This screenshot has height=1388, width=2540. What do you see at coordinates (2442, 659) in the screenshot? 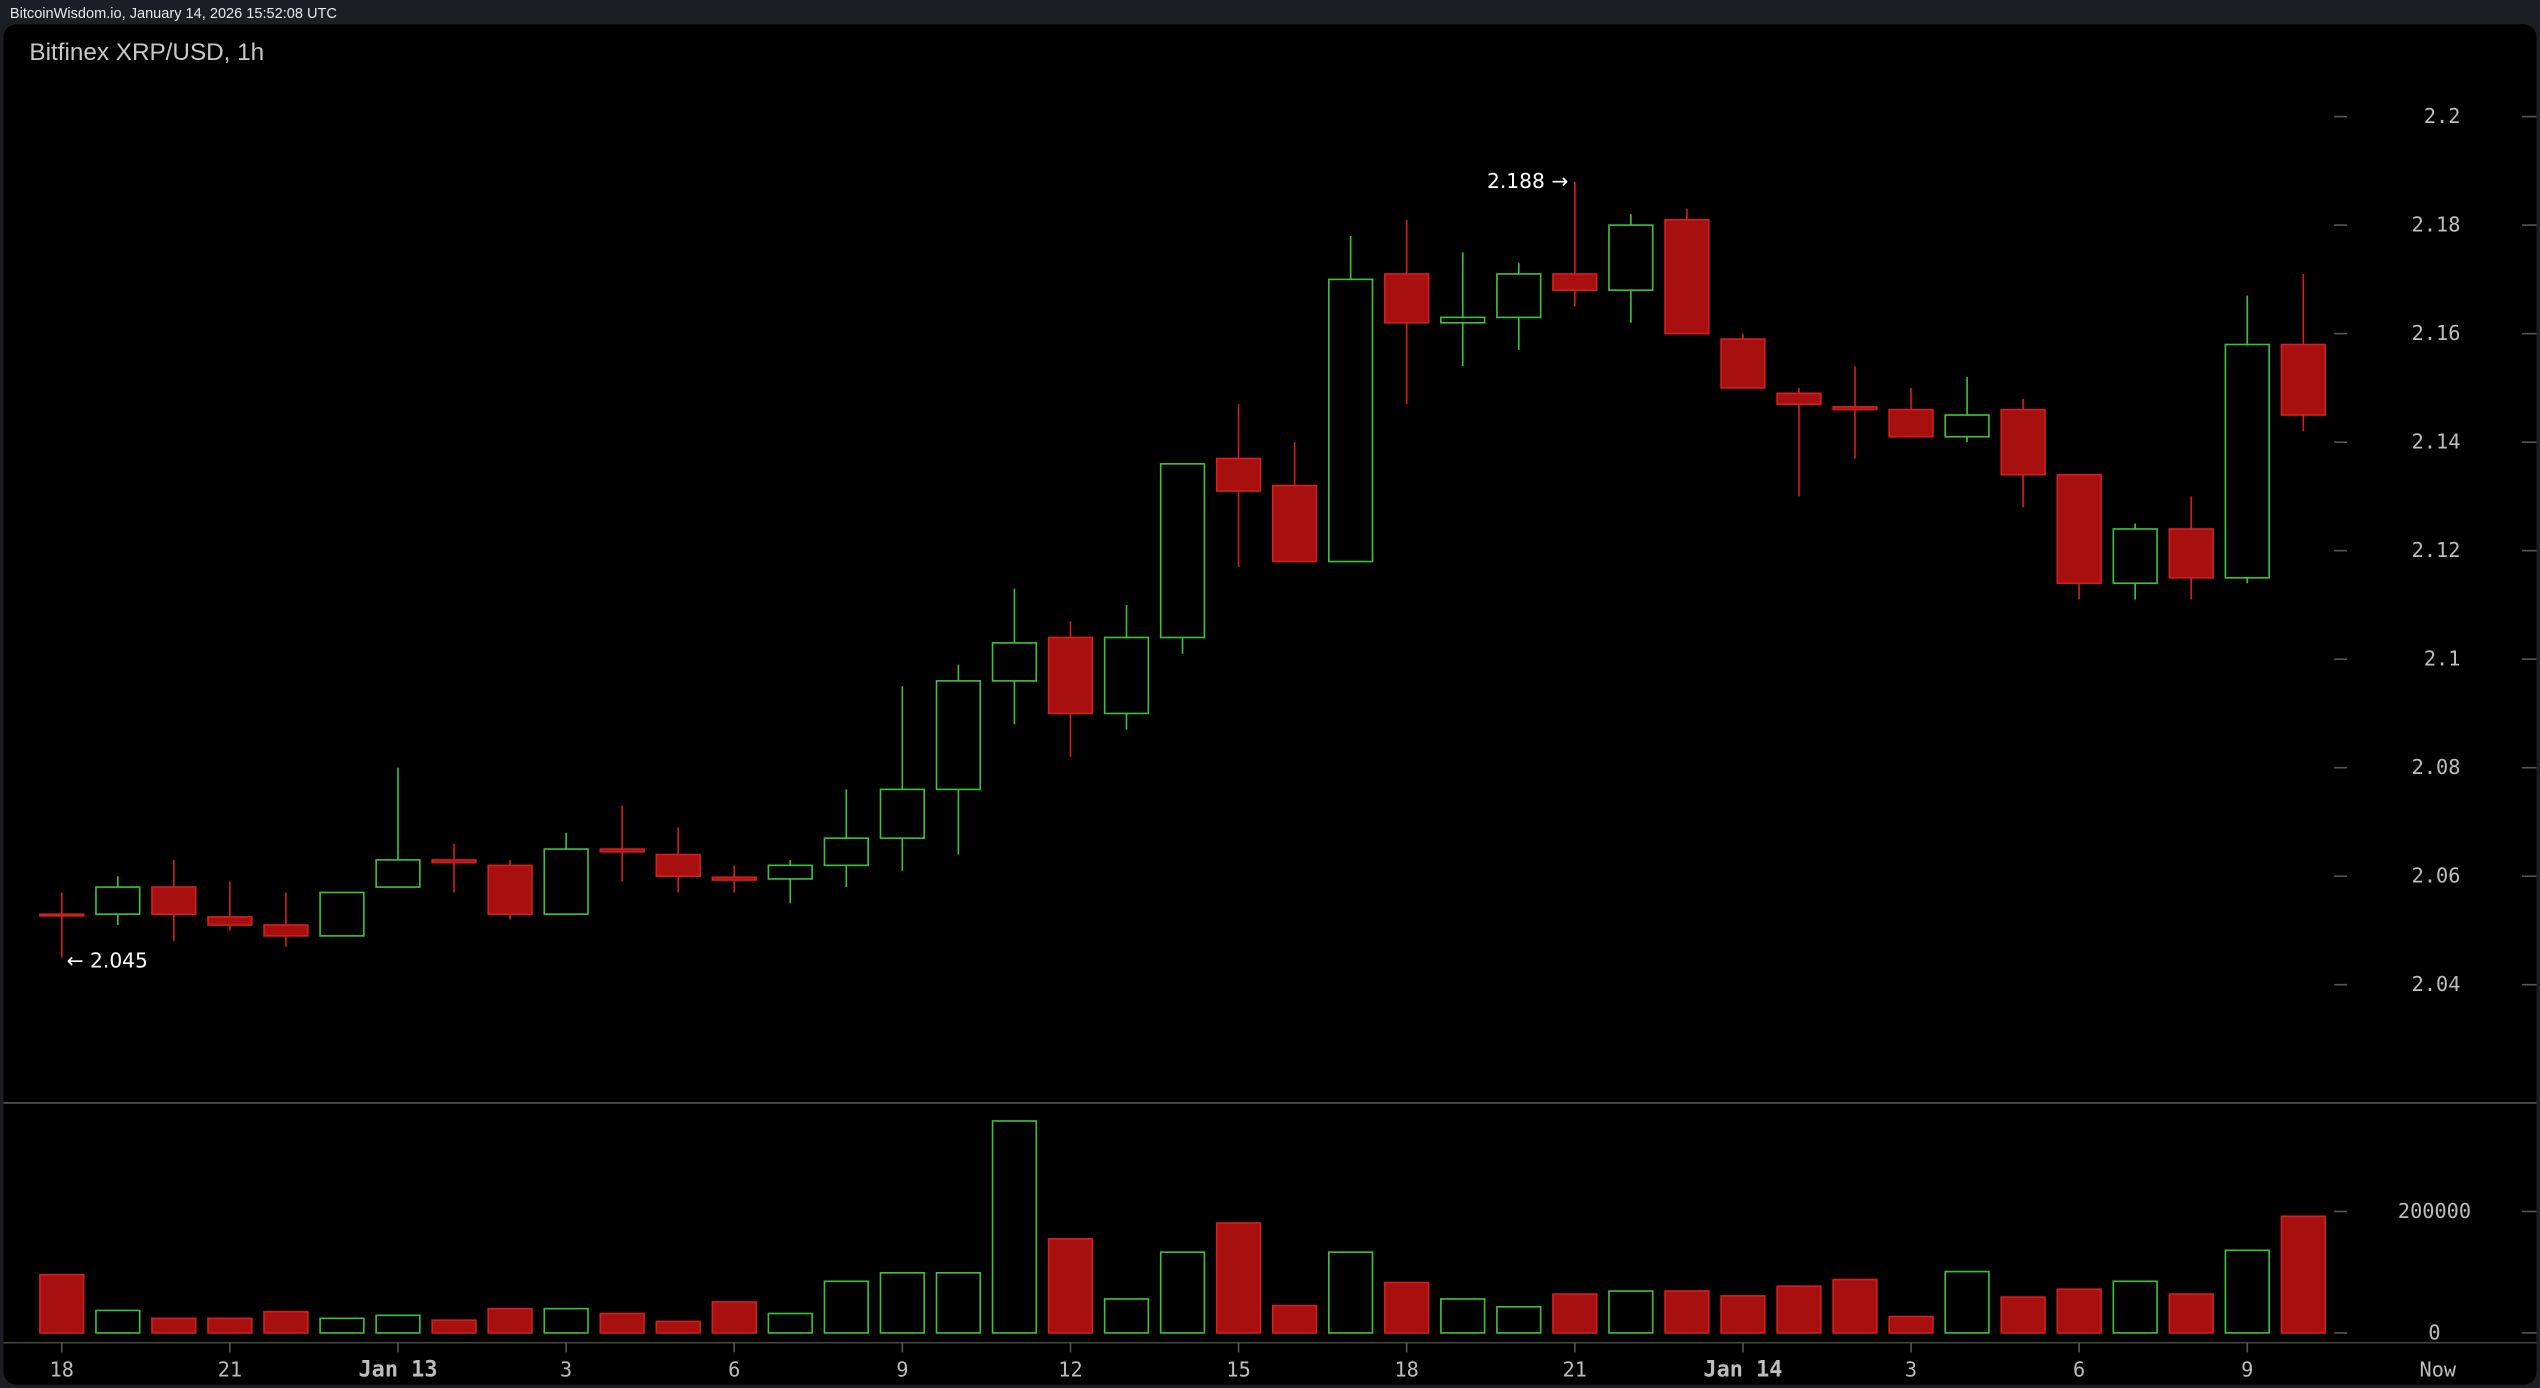
I see `price-tick-label: 2.1` at bounding box center [2442, 659].